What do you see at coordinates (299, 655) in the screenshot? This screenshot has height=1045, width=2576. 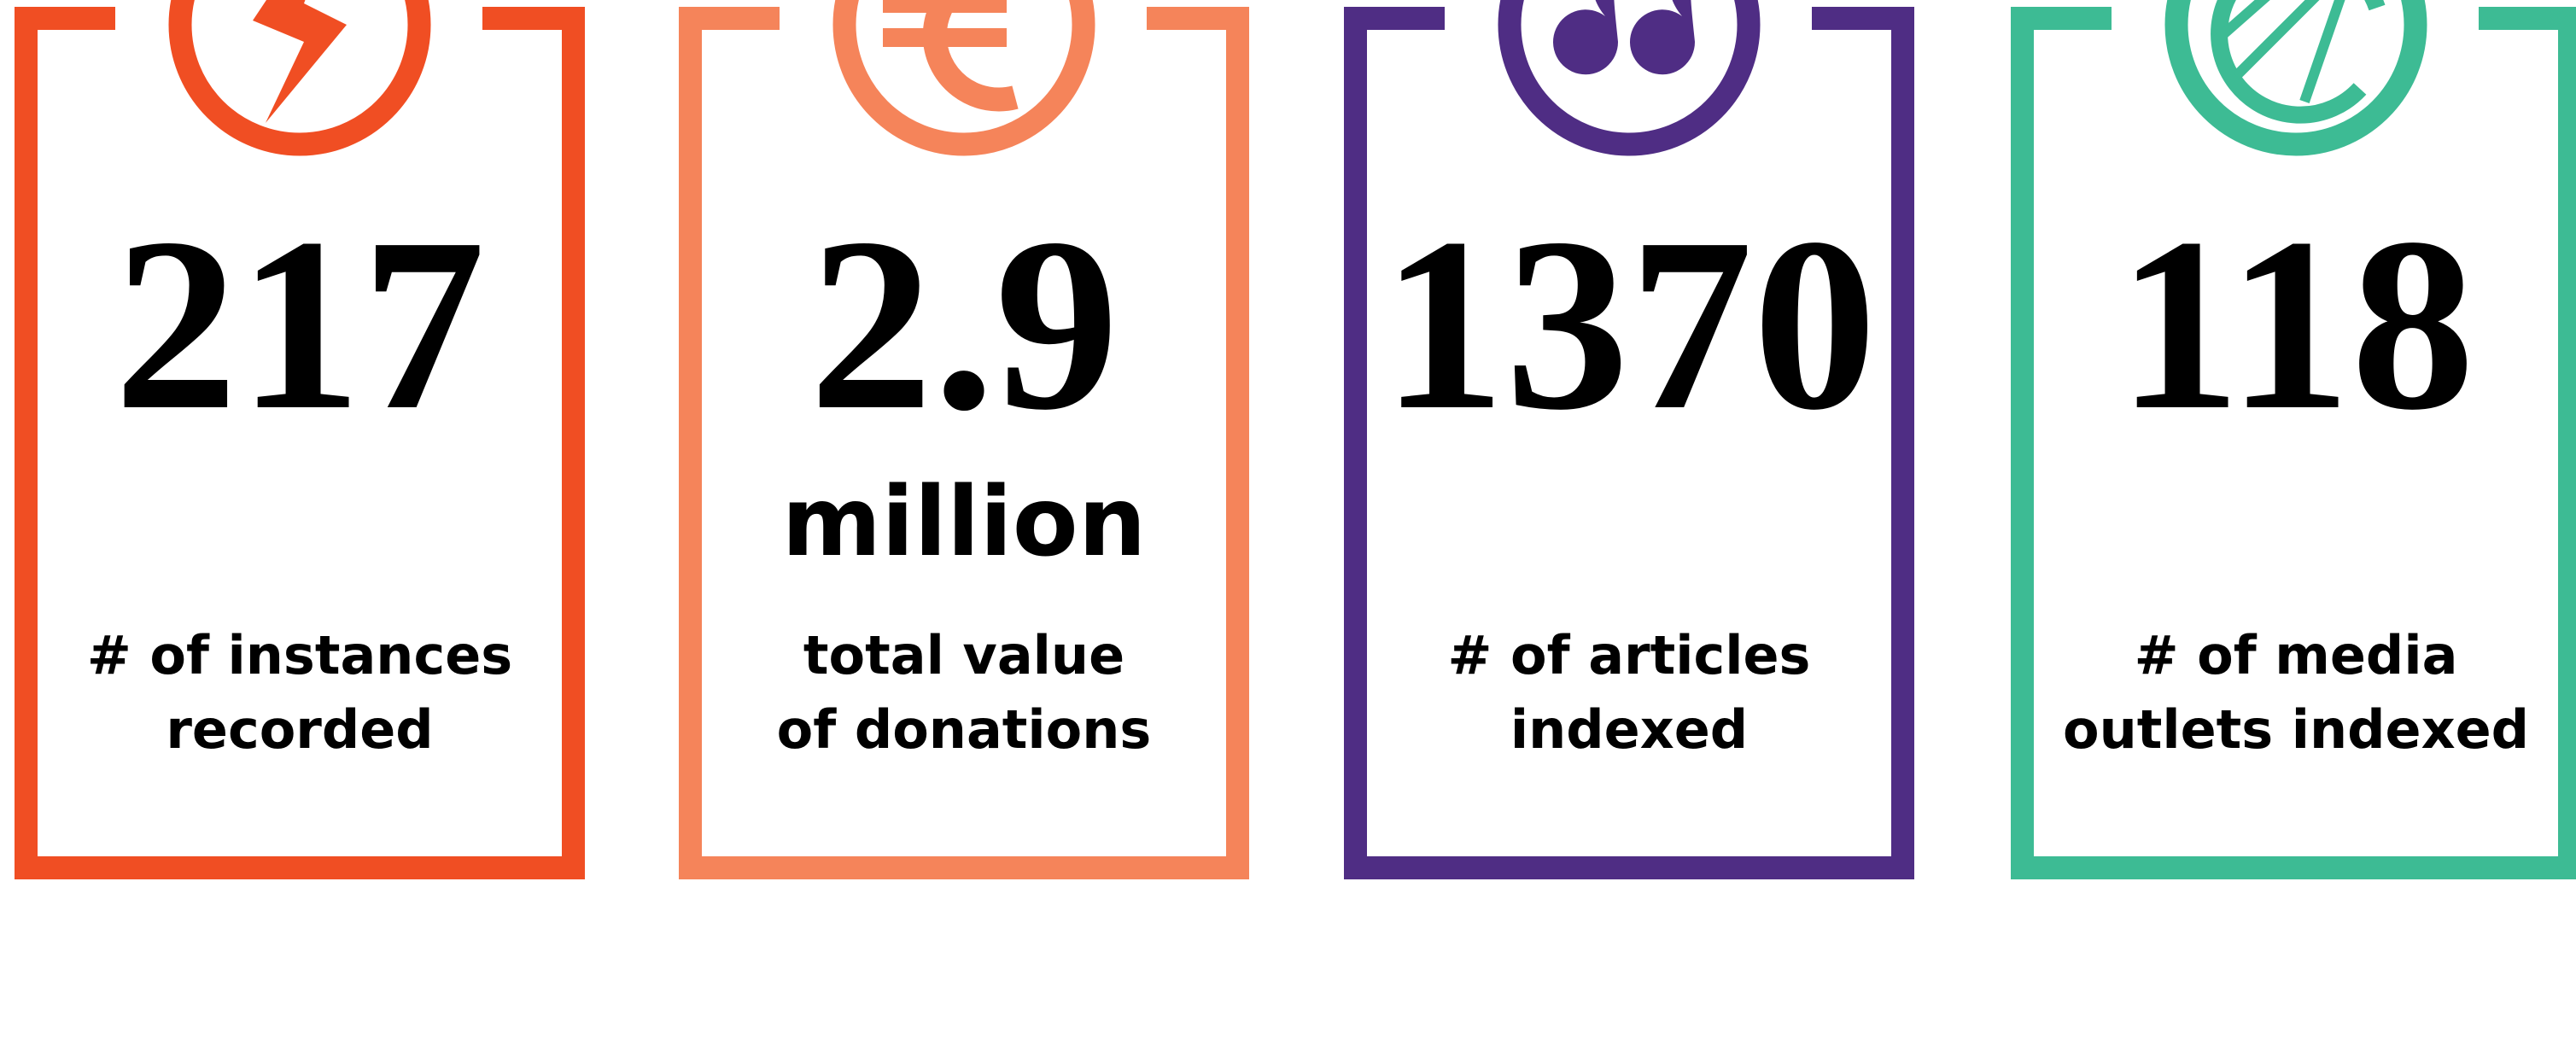 I see `stat-label: # of instances` at bounding box center [299, 655].